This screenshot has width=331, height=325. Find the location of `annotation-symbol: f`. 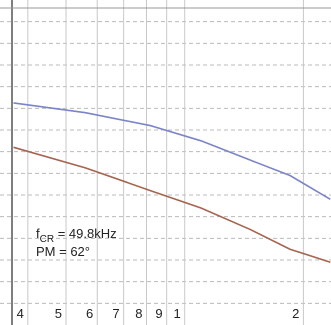

annotation-symbol: f is located at coordinates (38, 233).